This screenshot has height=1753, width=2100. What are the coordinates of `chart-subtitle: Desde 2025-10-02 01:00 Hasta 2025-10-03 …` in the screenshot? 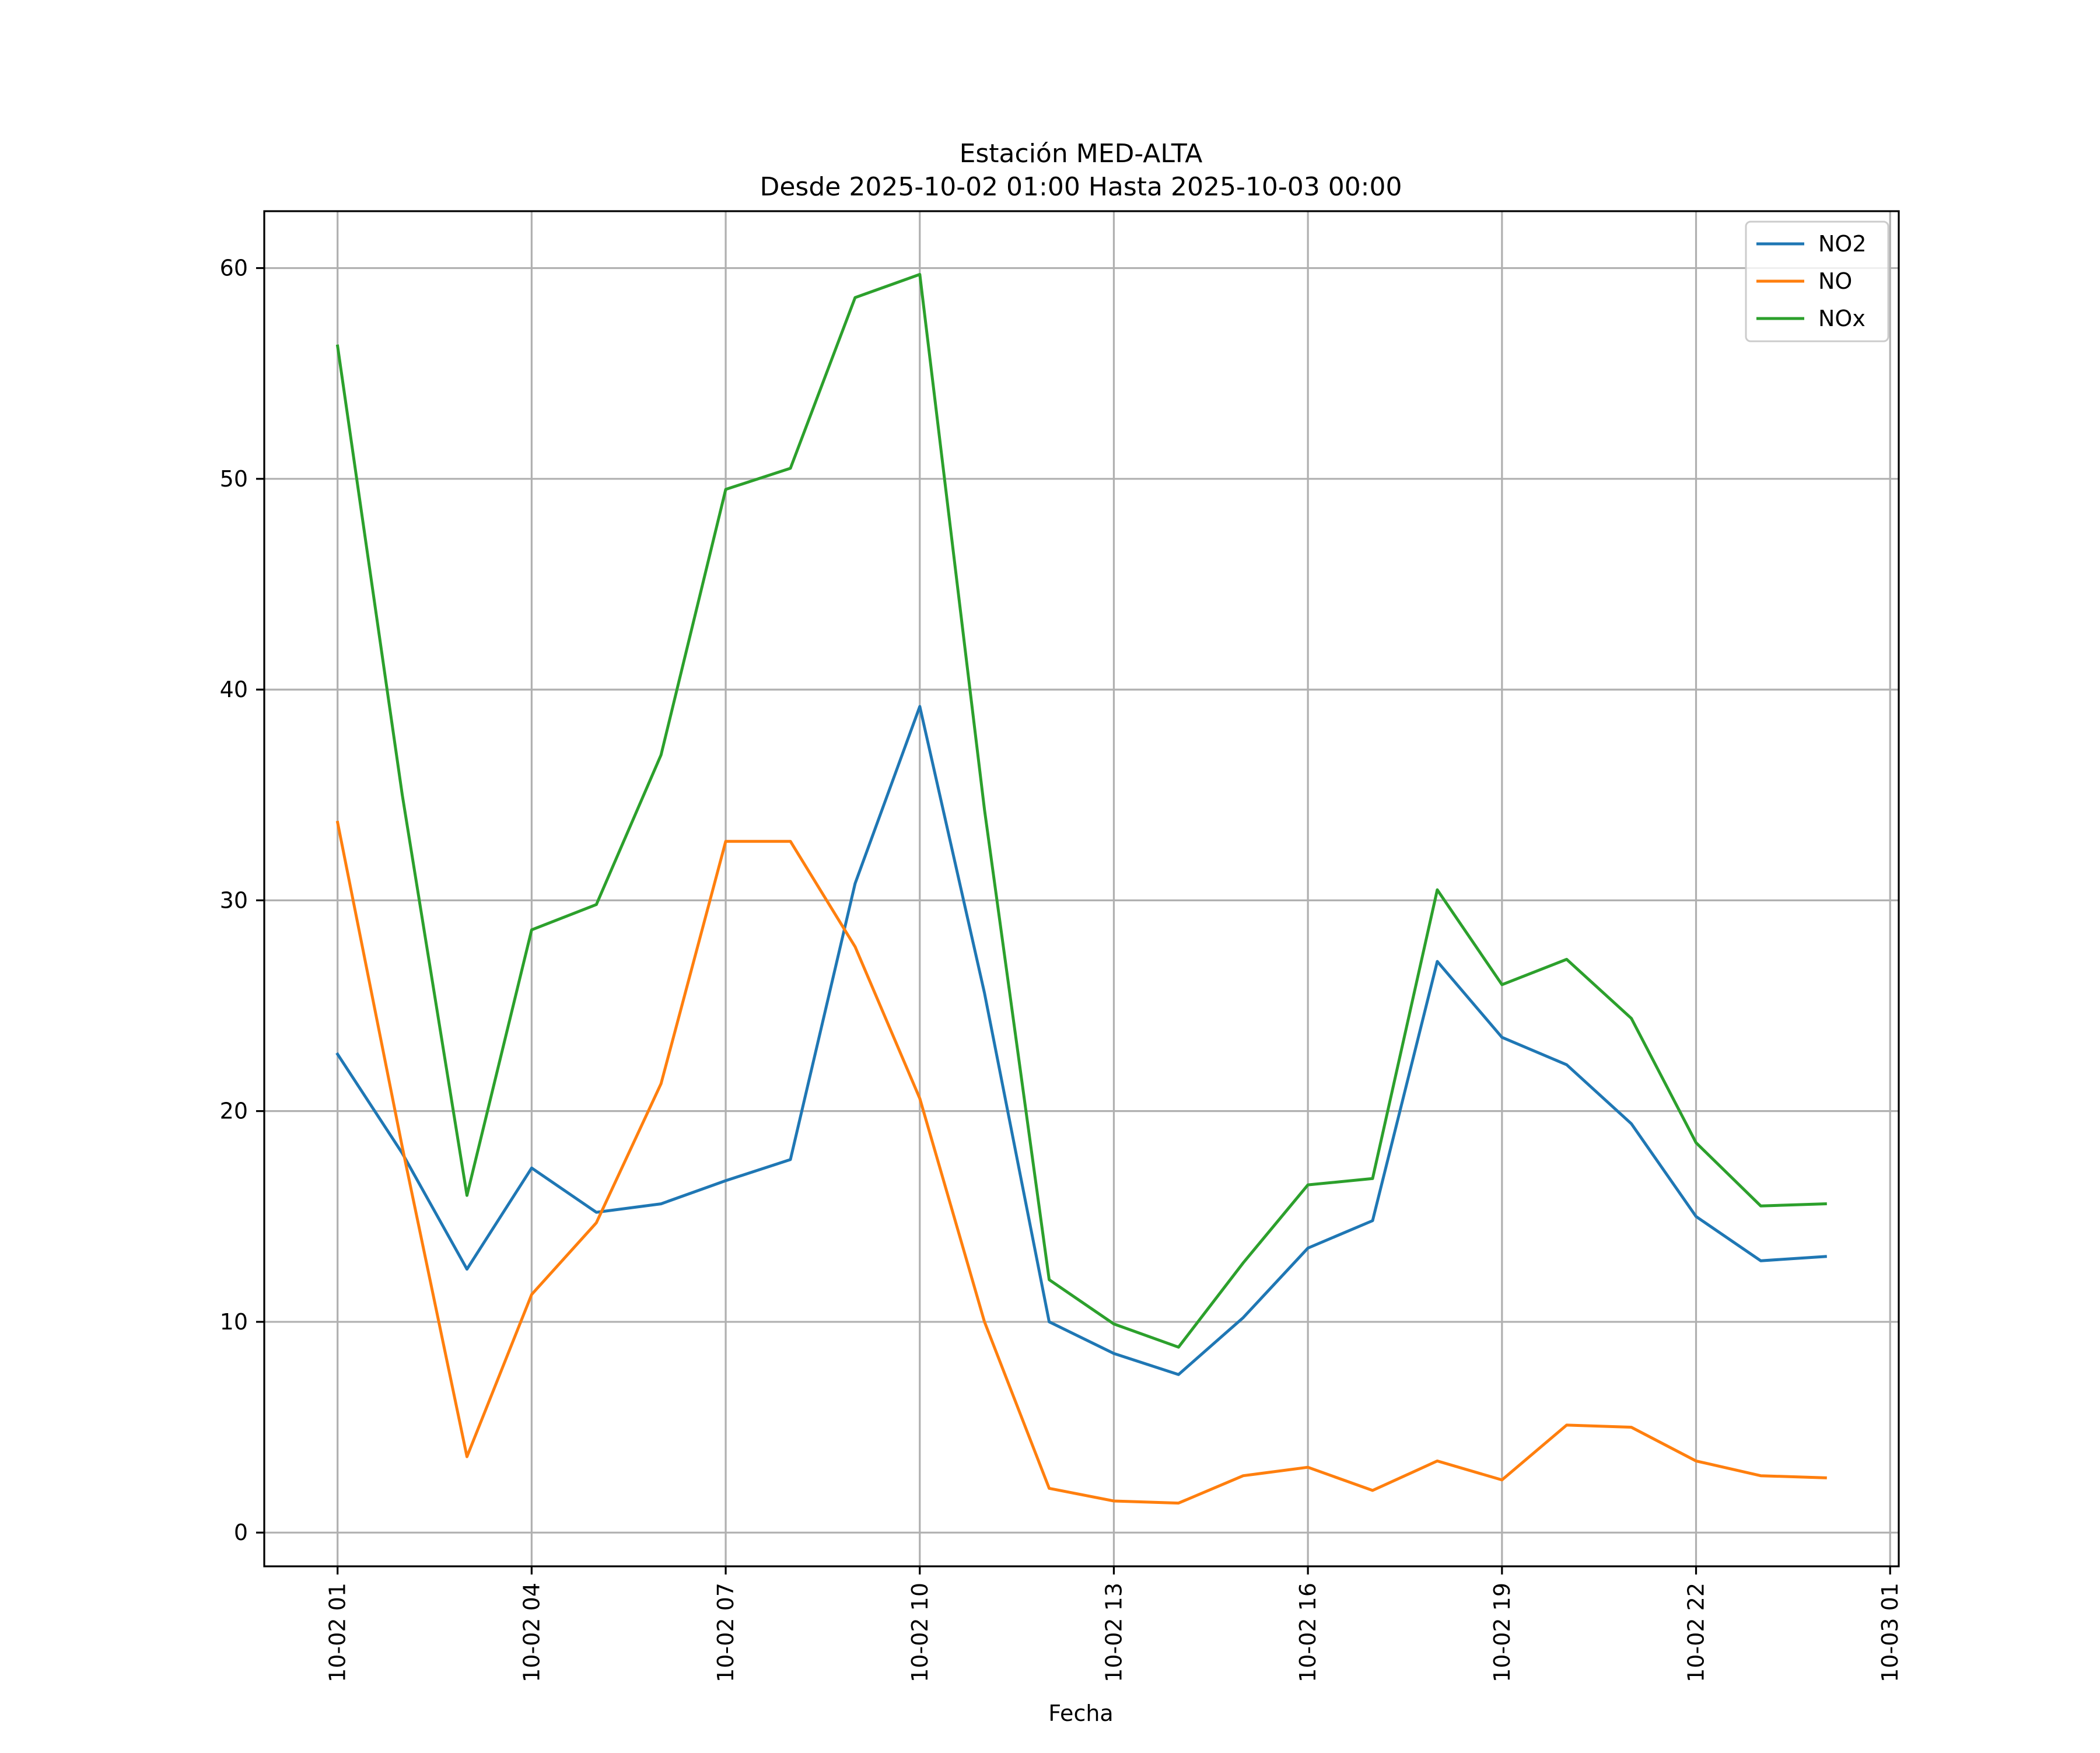 It's located at (1081, 187).